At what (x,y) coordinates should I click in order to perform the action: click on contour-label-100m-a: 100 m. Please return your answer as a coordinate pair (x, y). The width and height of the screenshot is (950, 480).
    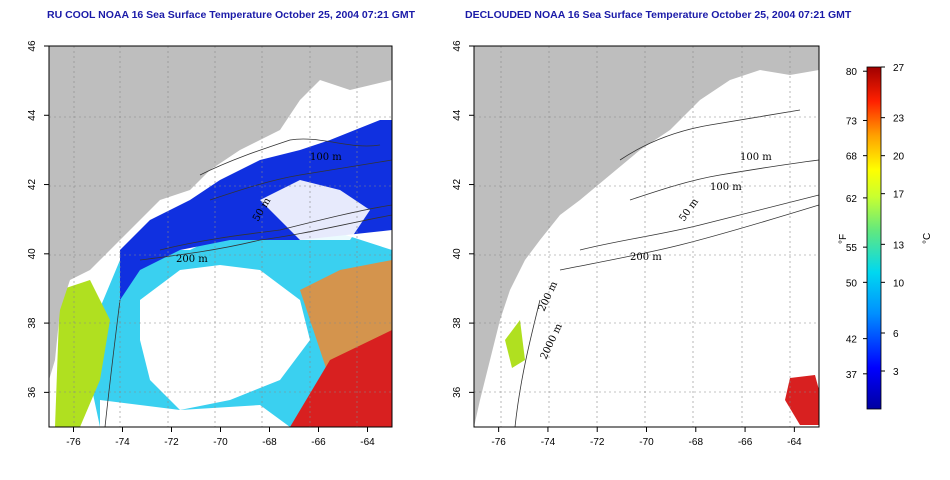
    Looking at the image, I should click on (326, 157).